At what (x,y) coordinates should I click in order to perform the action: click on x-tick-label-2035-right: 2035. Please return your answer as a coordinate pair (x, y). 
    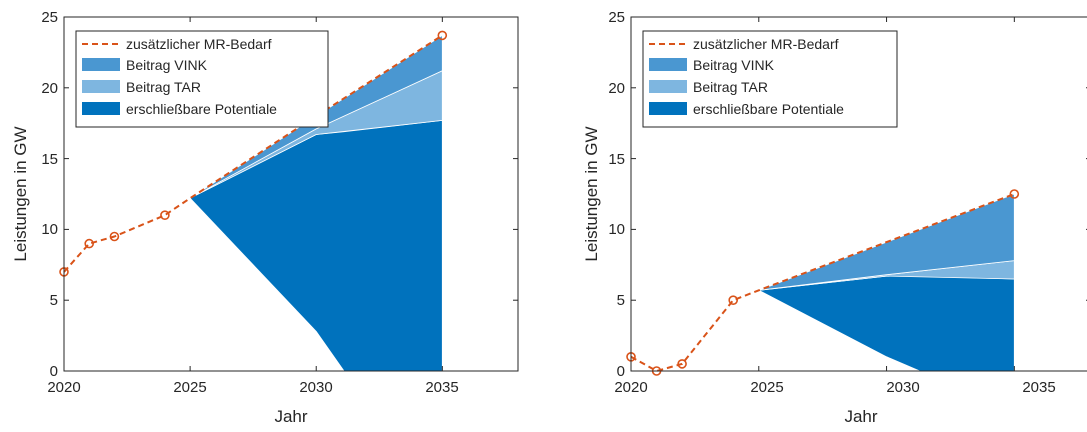
    Looking at the image, I should click on (1038, 387).